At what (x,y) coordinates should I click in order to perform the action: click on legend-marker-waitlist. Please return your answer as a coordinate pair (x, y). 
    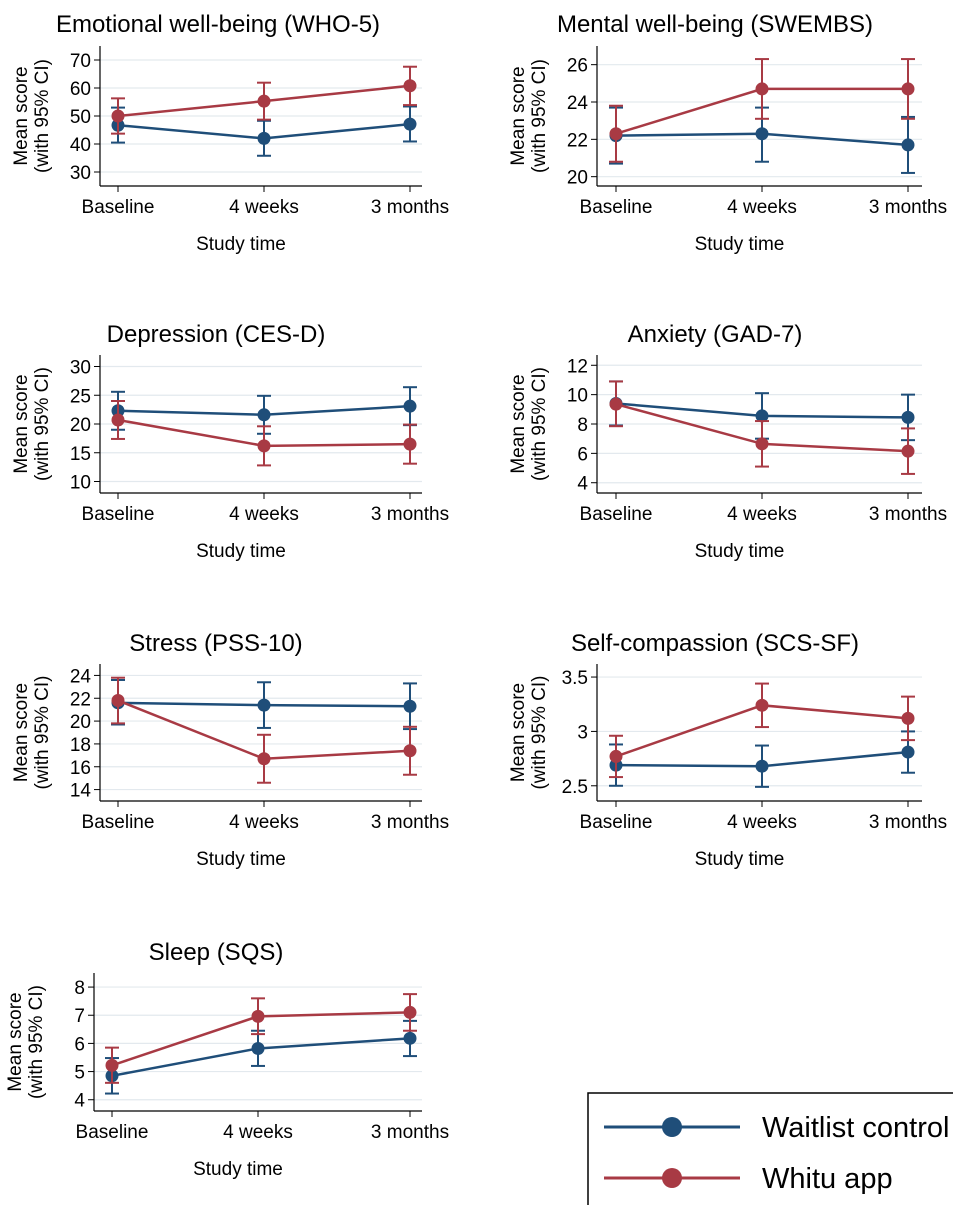
    Looking at the image, I should click on (672, 1127).